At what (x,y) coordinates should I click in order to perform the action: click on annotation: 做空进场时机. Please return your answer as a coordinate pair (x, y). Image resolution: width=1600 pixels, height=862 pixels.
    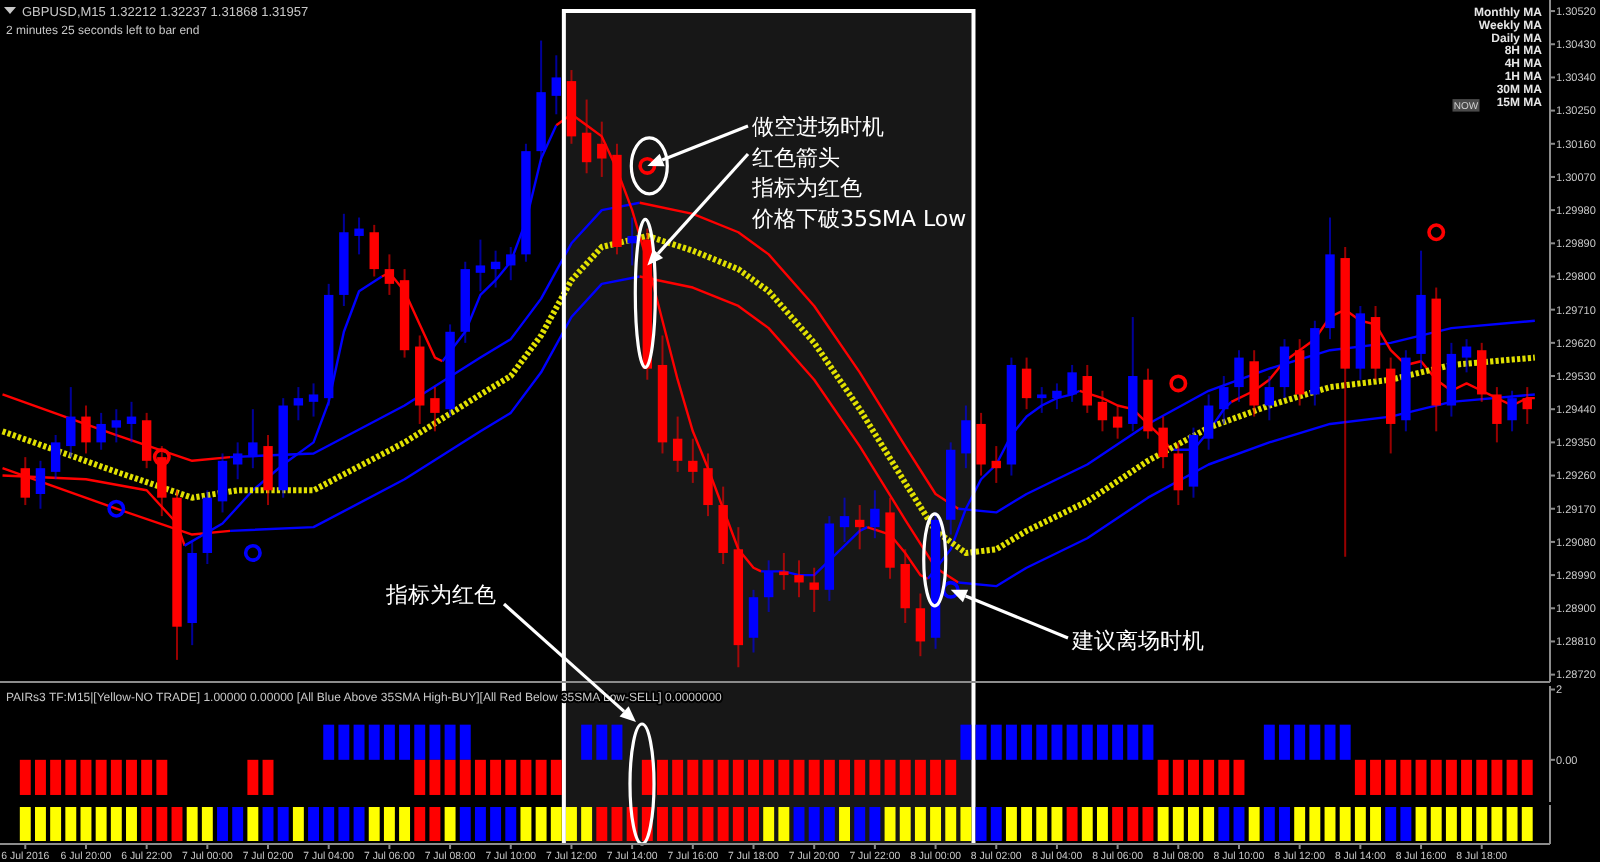
    Looking at the image, I should click on (818, 127).